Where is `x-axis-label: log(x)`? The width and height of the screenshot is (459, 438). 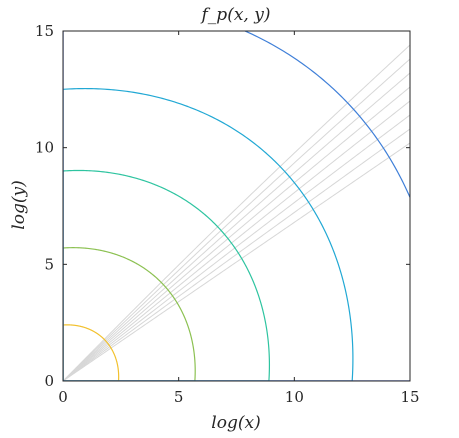
x-axis-label: log(x) is located at coordinates (235, 423).